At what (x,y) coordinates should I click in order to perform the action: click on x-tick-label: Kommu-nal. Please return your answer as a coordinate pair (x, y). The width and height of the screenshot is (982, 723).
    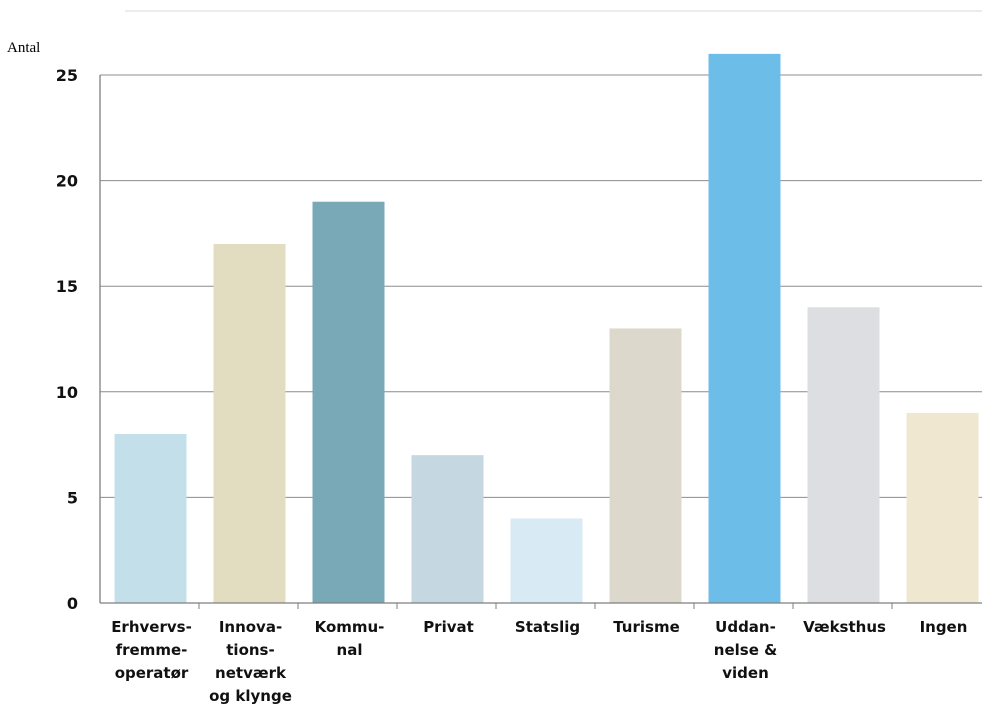
    Looking at the image, I should click on (350, 638).